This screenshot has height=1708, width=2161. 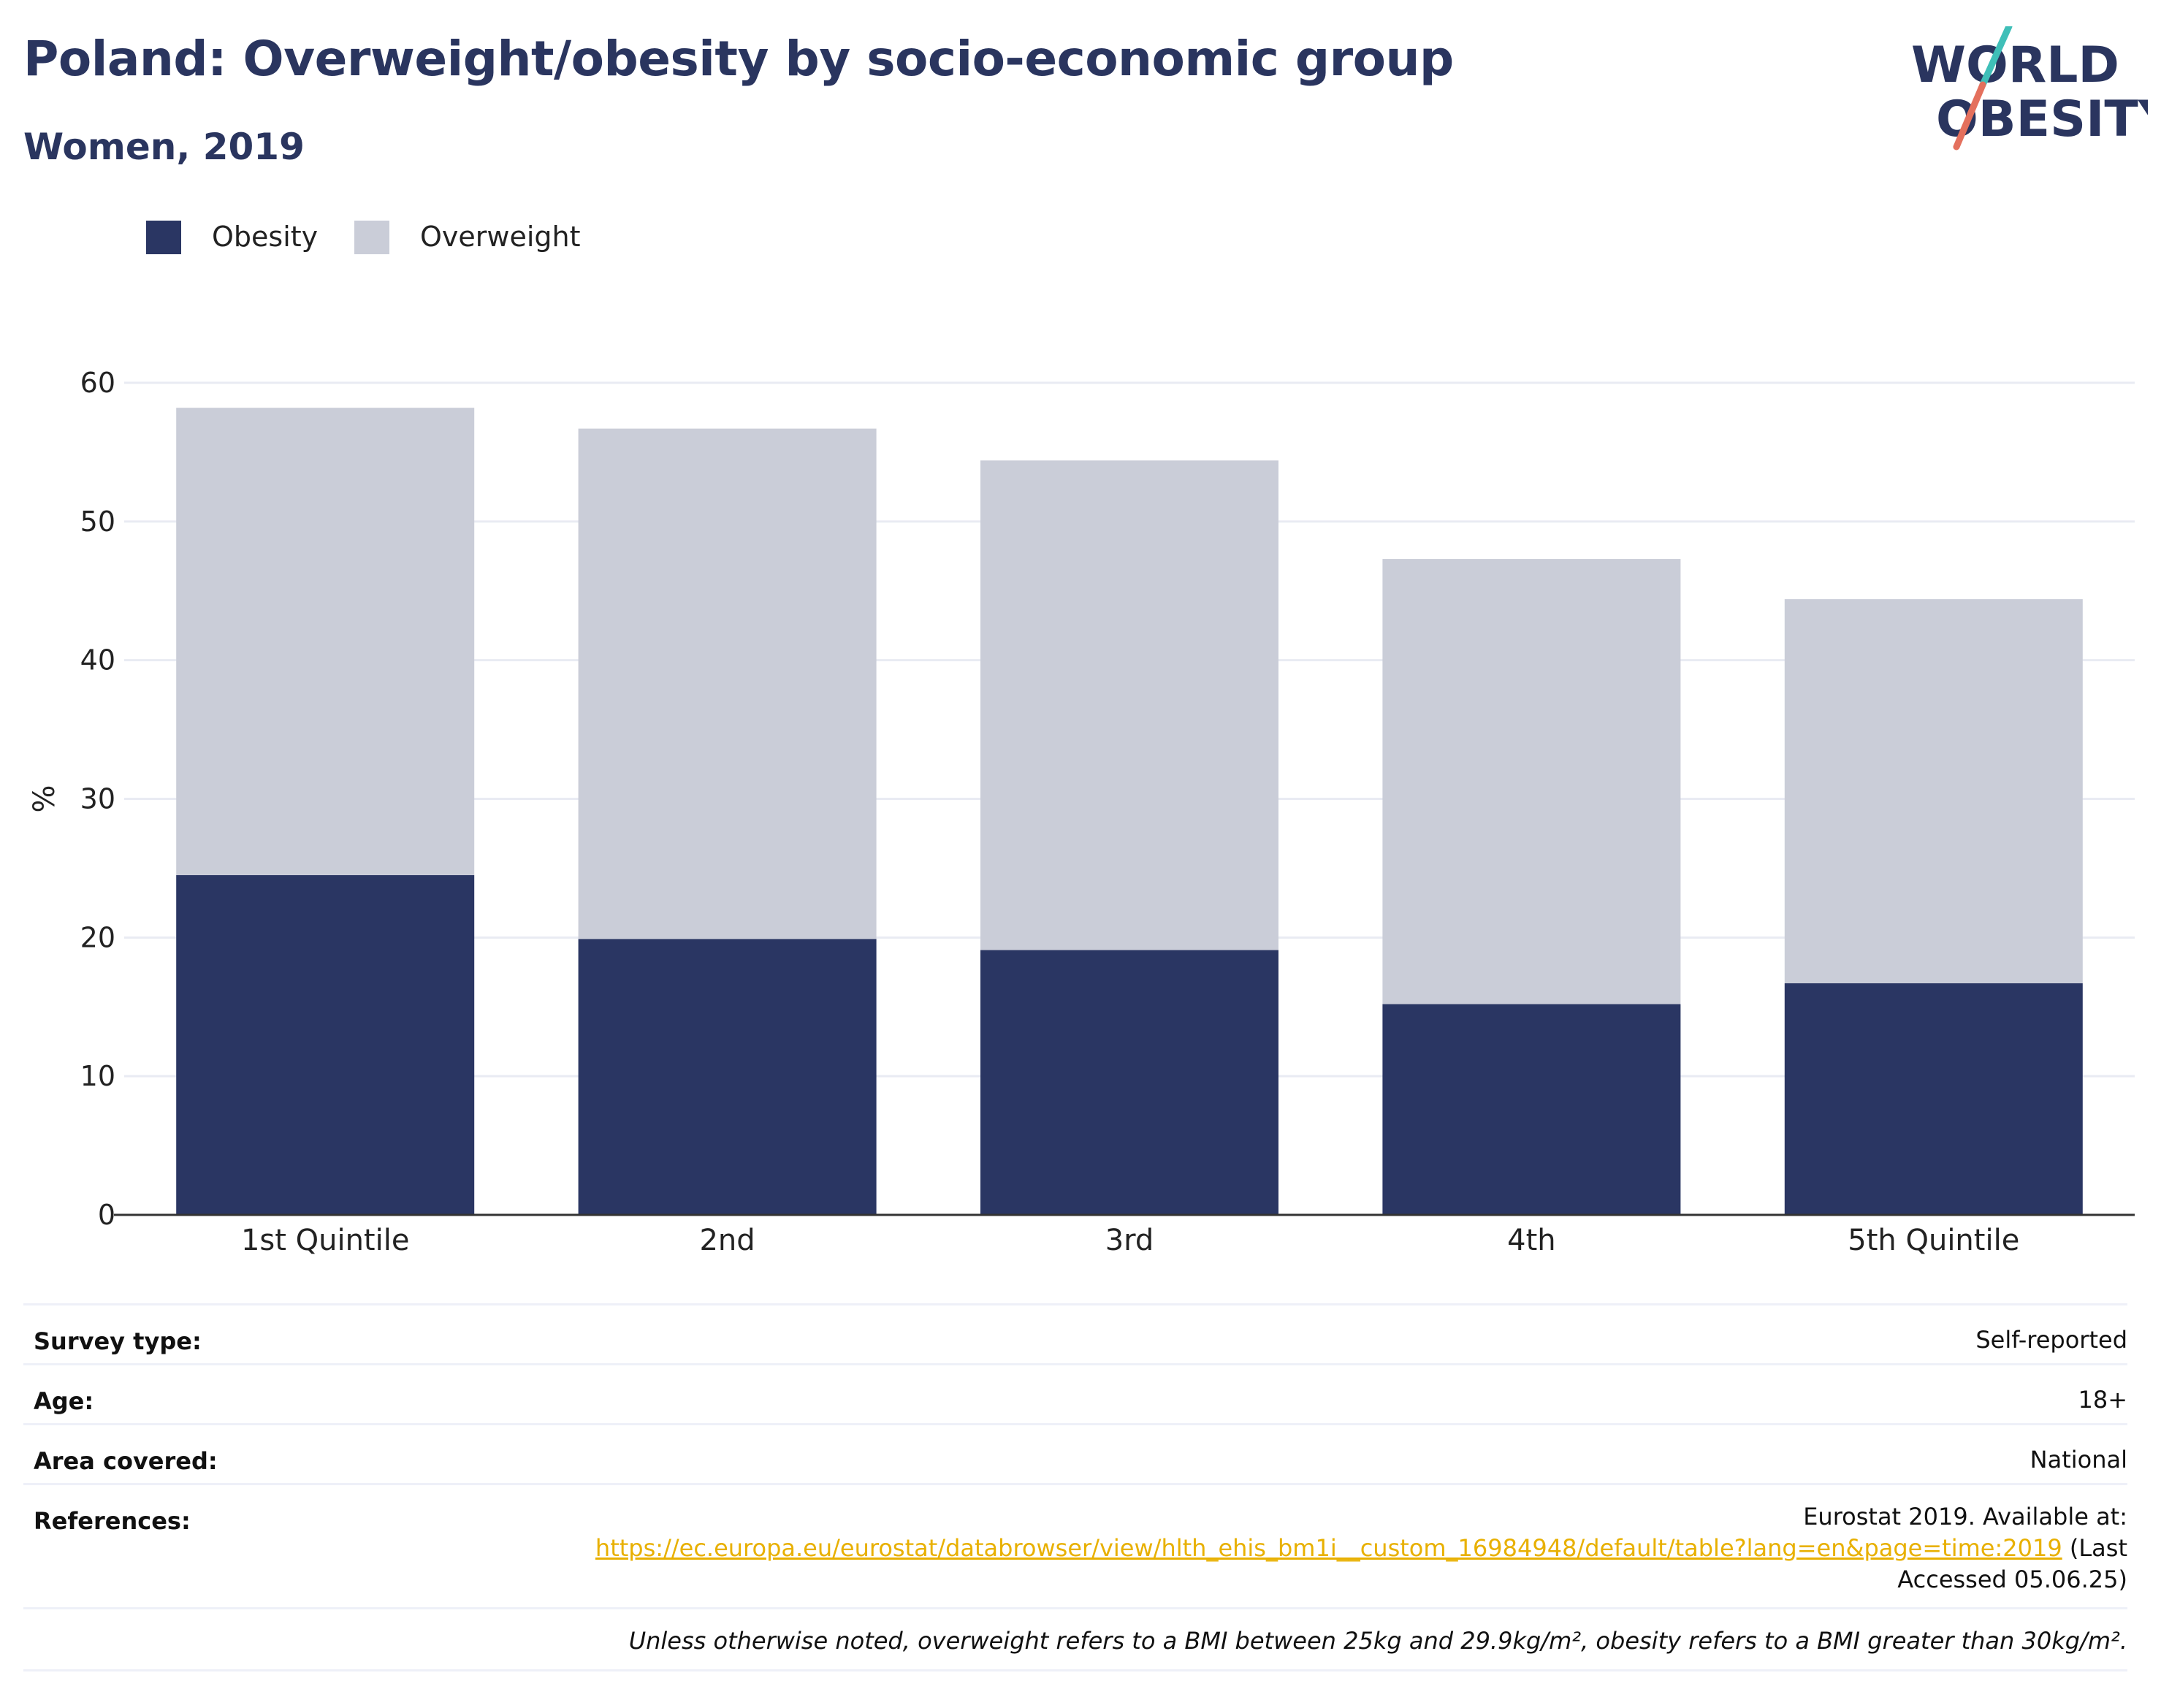 I want to click on y-tick-label-0: 0, so click(x=106, y=1215).